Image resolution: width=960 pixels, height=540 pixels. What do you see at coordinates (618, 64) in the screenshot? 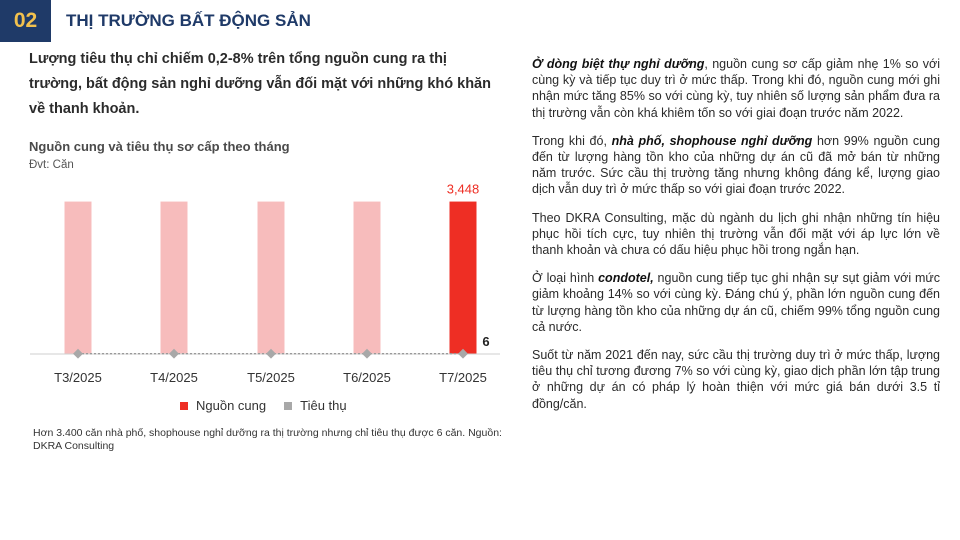
I see `paragraph-emphasis: Ở dòng biệt thự nghỉ dưỡng` at bounding box center [618, 64].